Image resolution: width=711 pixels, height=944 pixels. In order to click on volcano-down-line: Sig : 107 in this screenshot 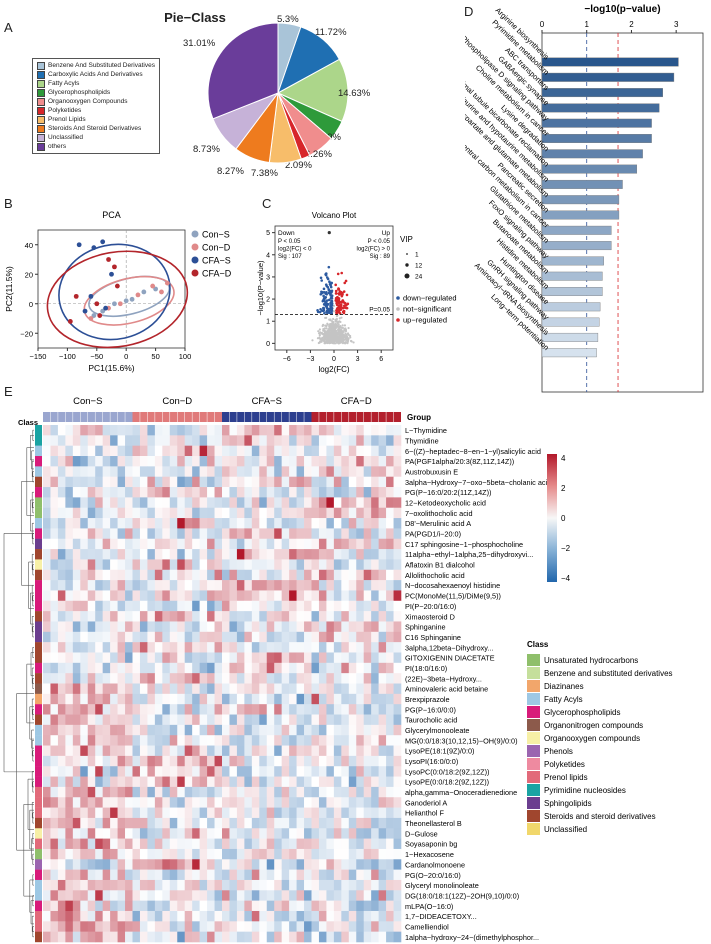, I will do `click(290, 257)`.